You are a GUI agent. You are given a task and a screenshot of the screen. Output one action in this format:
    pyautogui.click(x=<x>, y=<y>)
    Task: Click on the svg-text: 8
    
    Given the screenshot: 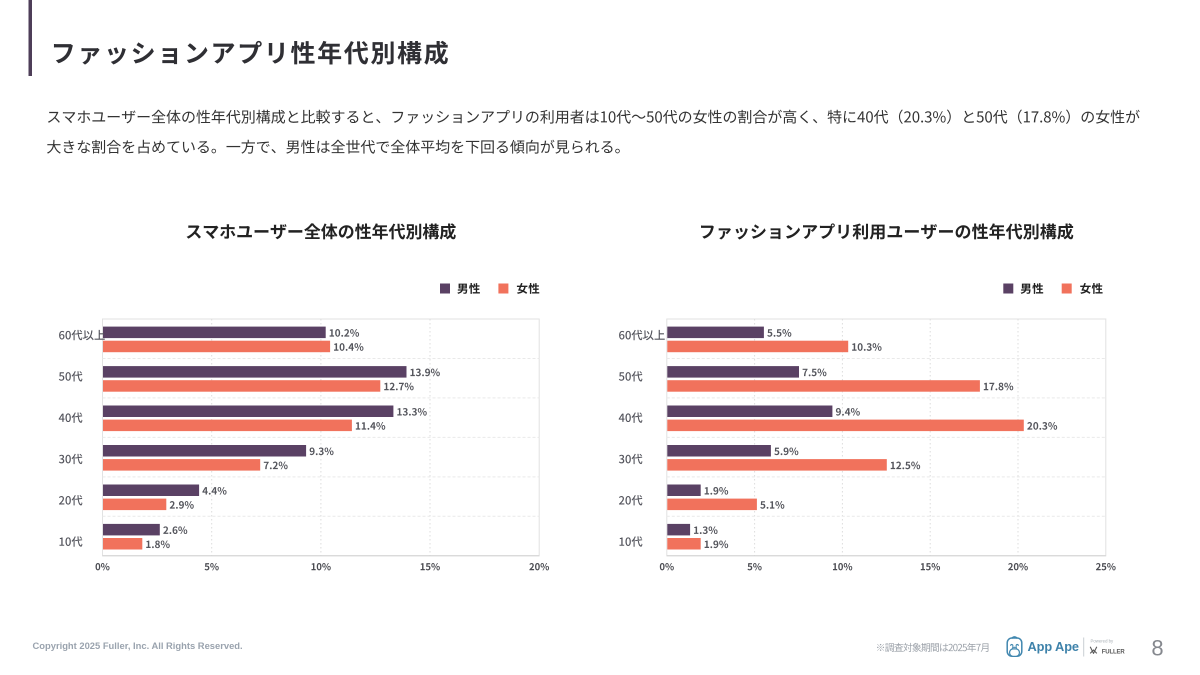 What is the action you would take?
    pyautogui.click(x=1157, y=648)
    